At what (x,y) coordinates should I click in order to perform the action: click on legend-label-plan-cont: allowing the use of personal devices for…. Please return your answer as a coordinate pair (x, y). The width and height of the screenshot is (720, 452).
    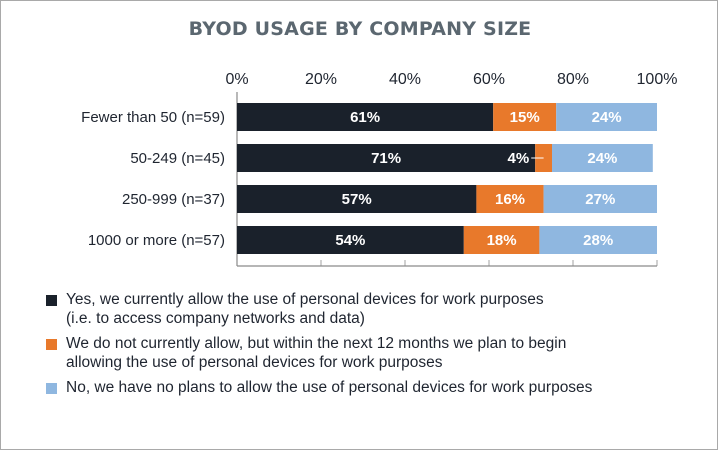
    Looking at the image, I should click on (254, 362).